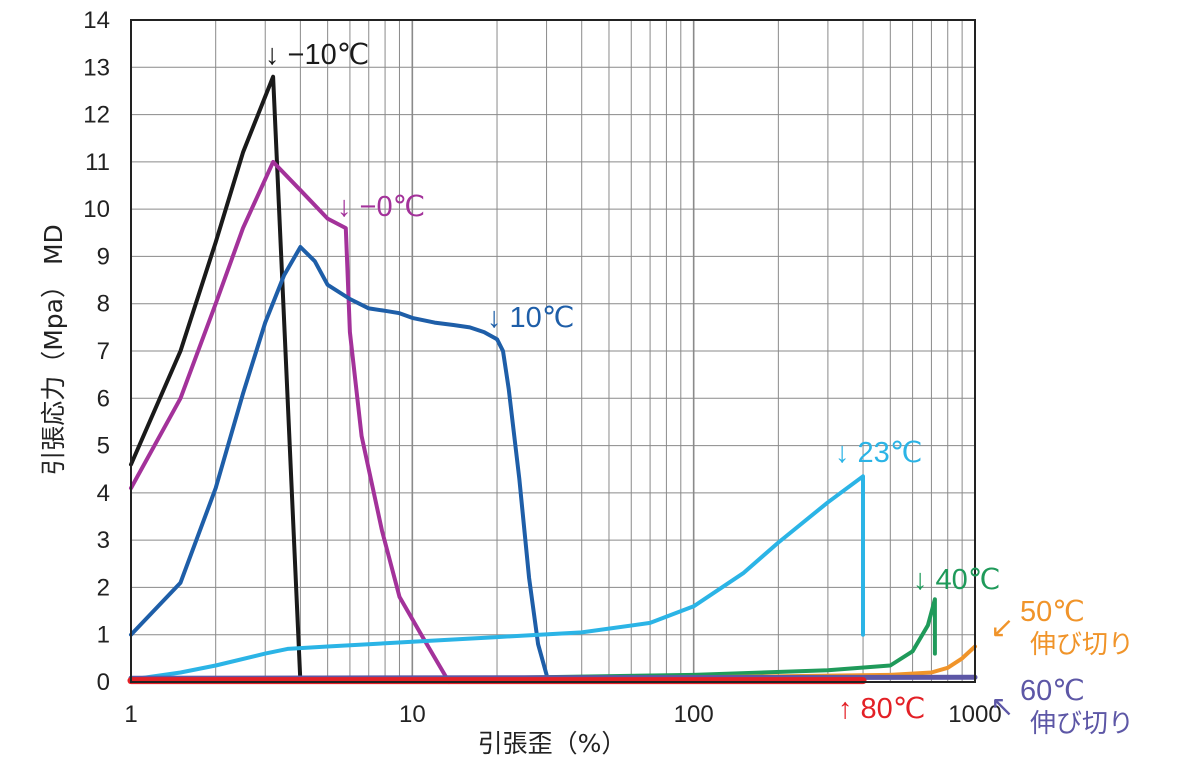 This screenshot has height=761, width=1184. What do you see at coordinates (97, 162) in the screenshot?
I see `y-tick-label: 11` at bounding box center [97, 162].